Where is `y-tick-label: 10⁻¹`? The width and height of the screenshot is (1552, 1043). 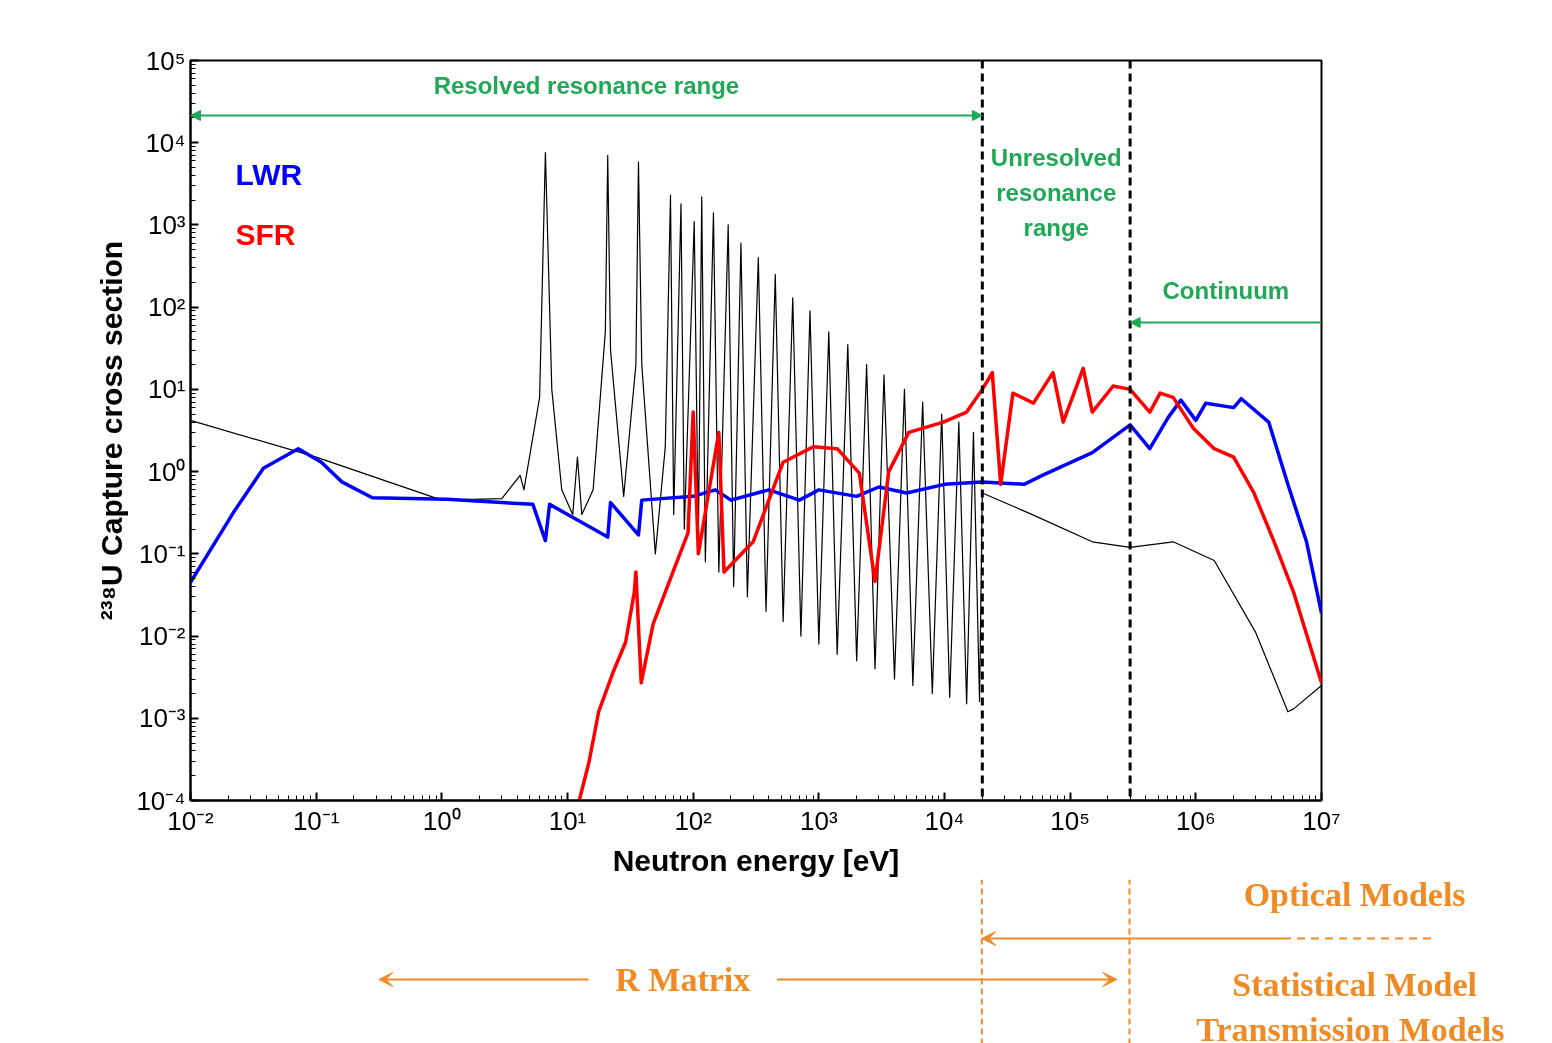
y-tick-label: 10⁻¹ is located at coordinates (162, 553).